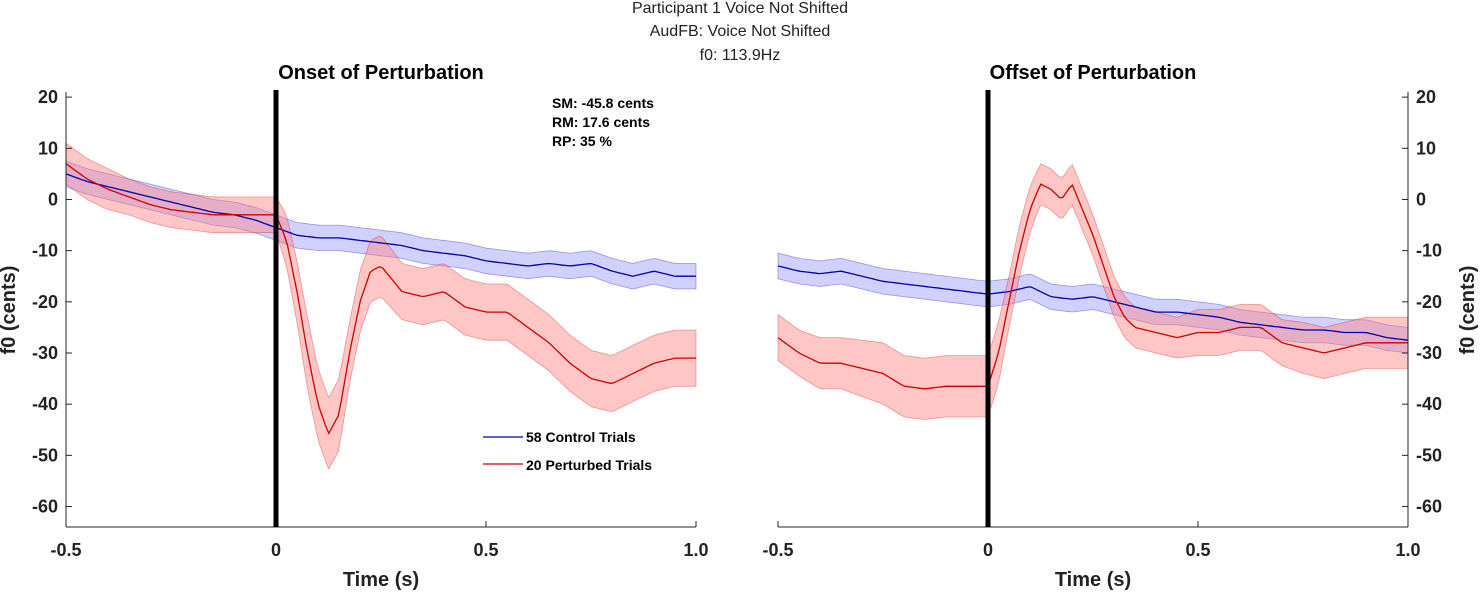  I want to click on offset-series-lines, so click(1093, 286).